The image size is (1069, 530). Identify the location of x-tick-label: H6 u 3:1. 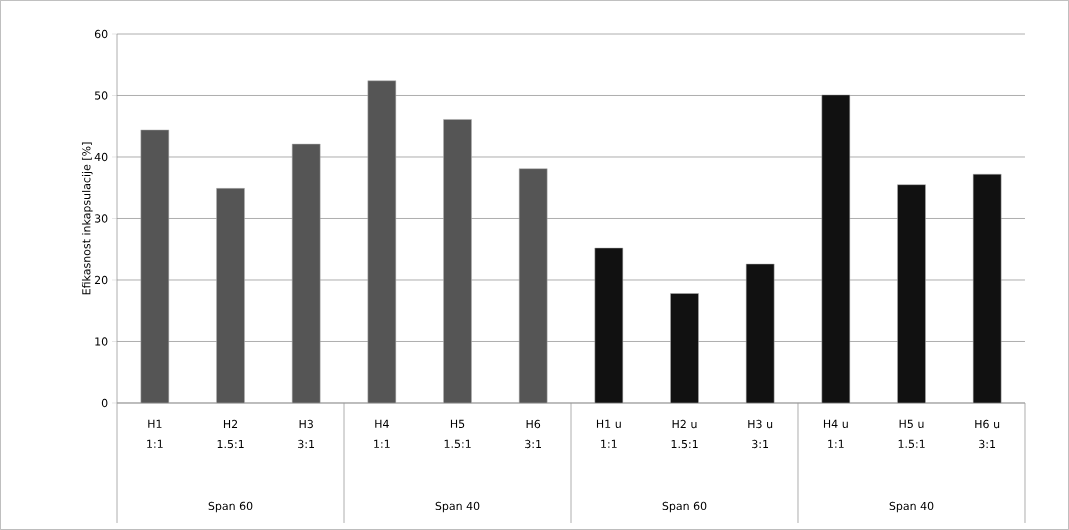
(987, 434).